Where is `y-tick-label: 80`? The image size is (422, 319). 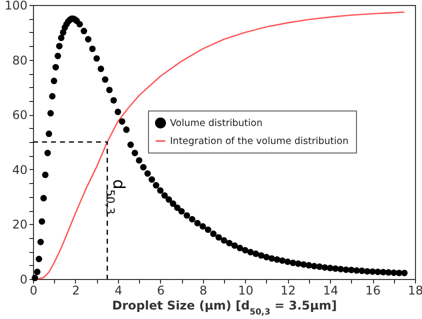
y-tick-label: 80 is located at coordinates (20, 60).